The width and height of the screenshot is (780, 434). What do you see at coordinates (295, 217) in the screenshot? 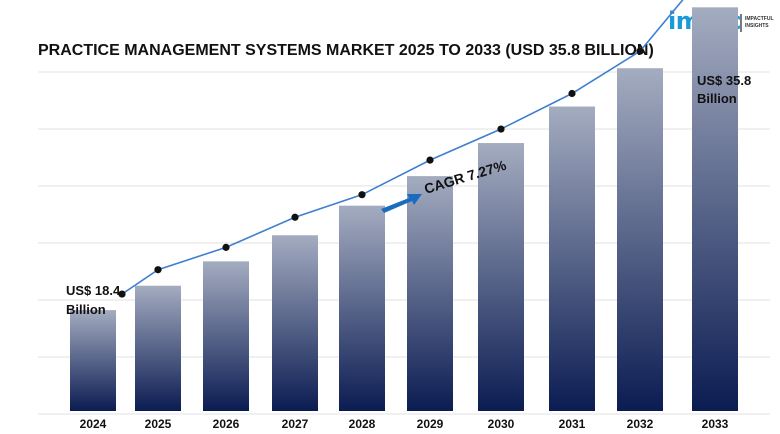
I see `trend-point-2027` at bounding box center [295, 217].